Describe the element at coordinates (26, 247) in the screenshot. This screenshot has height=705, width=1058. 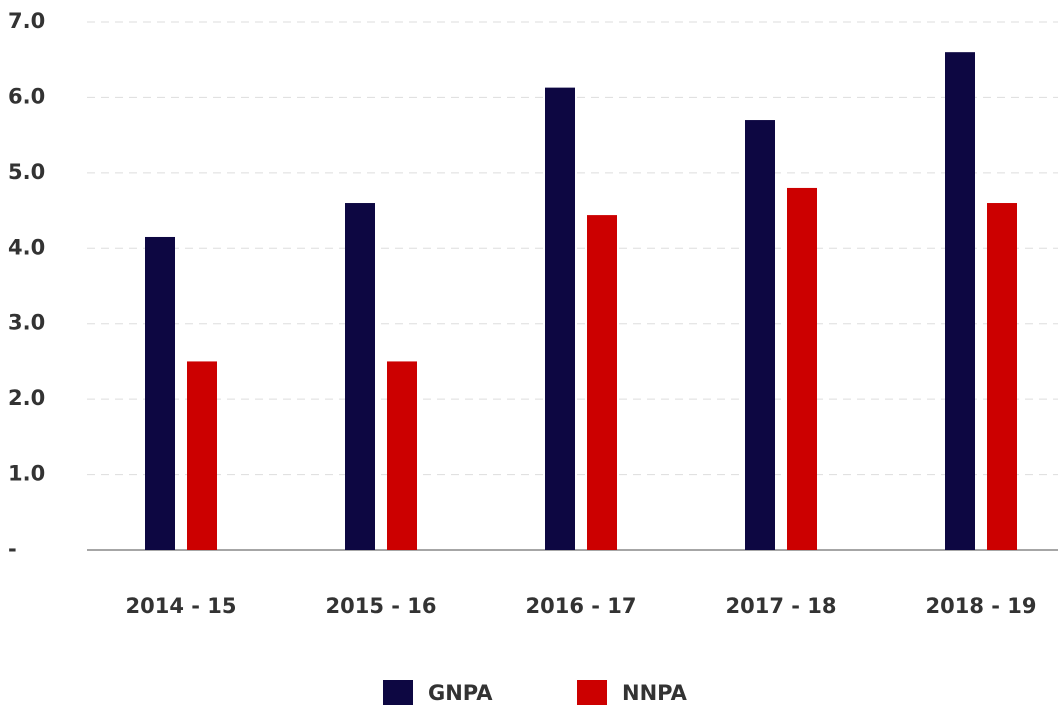
I see `y-tick-label: 4.0` at that location.